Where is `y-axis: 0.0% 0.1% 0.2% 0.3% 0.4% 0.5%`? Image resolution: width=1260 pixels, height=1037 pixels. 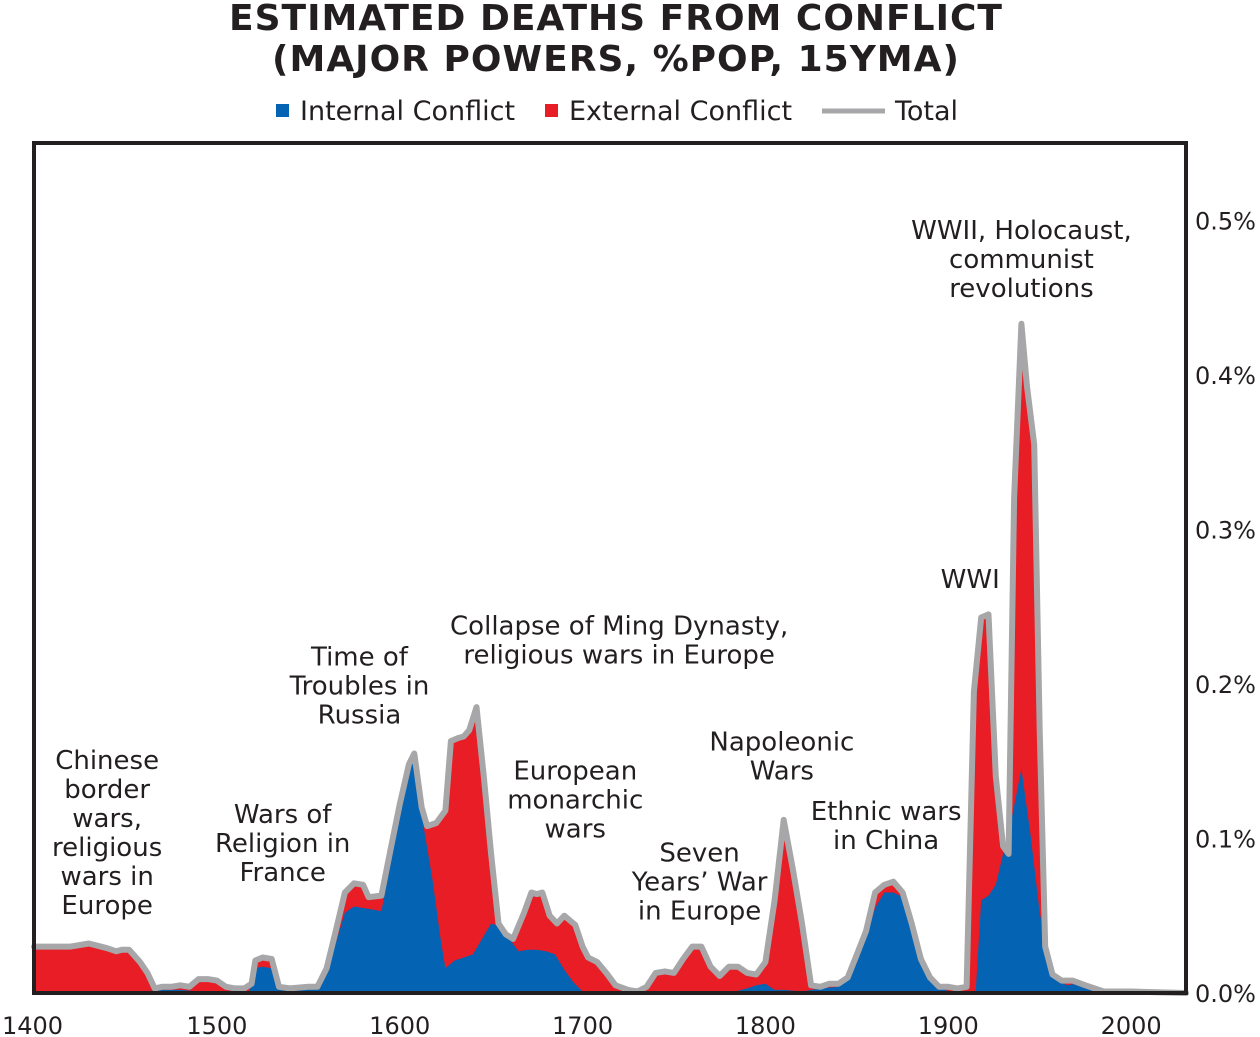 y-axis: 0.0% 0.1% 0.2% 0.3% 0.4% 0.5% is located at coordinates (1225, 607).